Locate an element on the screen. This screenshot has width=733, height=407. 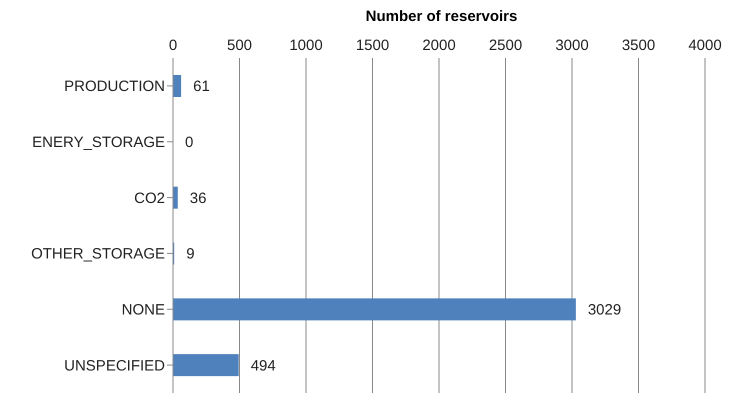
y-tick-label: NONE is located at coordinates (143, 310).